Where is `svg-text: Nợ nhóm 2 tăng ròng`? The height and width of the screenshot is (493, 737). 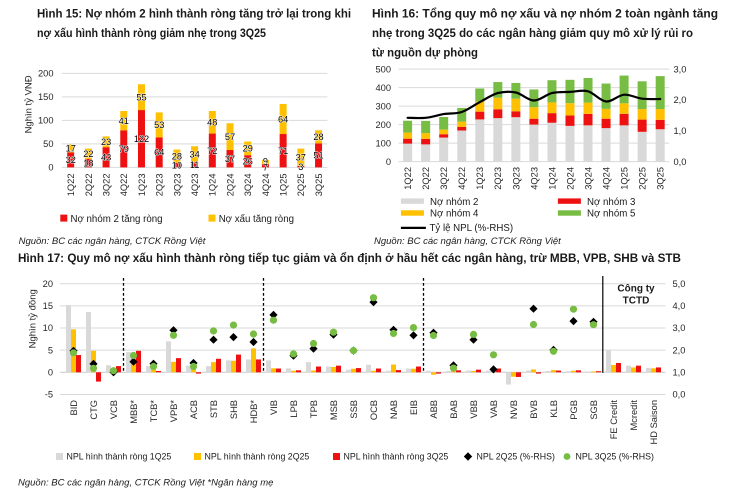 svg-text: Nợ nhóm 2 tăng ròng is located at coordinates (117, 219).